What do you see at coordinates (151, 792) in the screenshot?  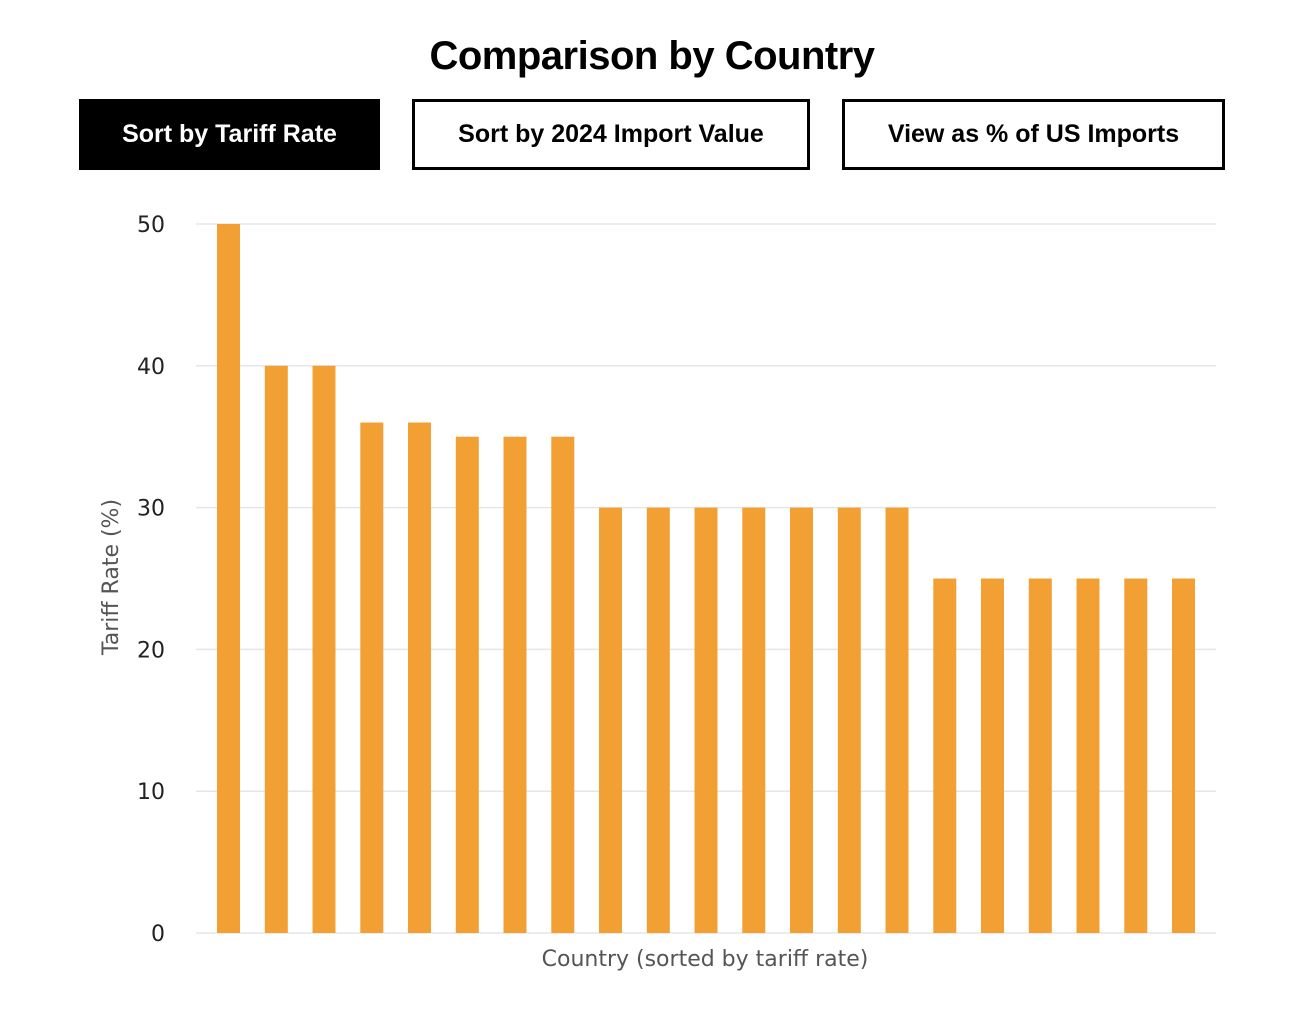 I see `y-tick-label: 10` at bounding box center [151, 792].